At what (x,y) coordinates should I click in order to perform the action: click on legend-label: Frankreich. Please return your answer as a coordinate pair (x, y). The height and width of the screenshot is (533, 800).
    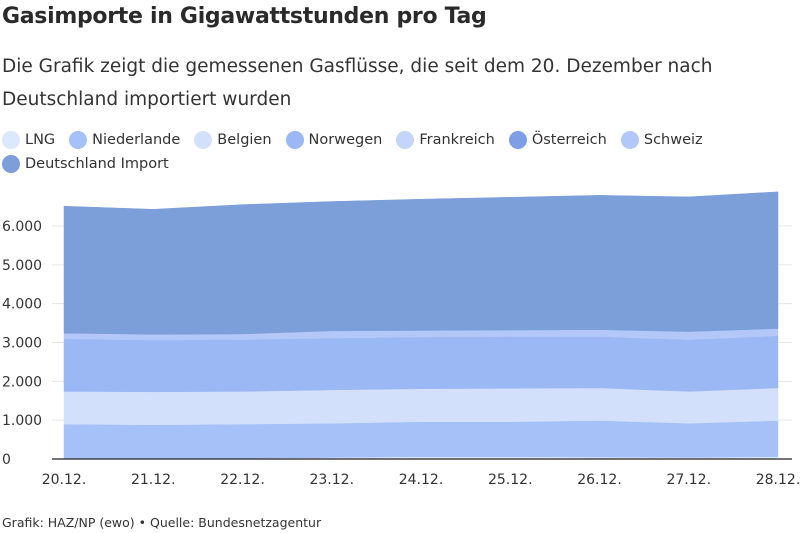
    Looking at the image, I should click on (457, 139).